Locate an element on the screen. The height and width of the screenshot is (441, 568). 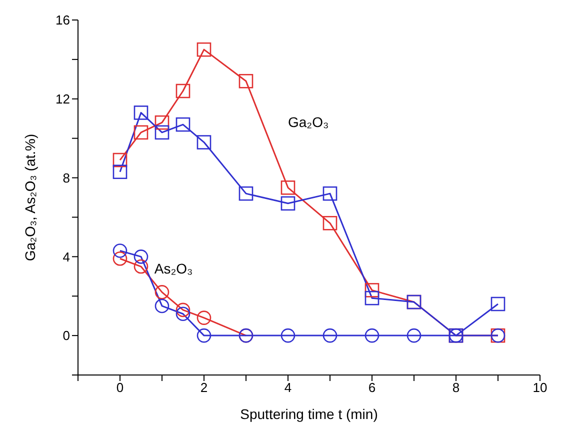
x-tick-label: 4 is located at coordinates (288, 388).